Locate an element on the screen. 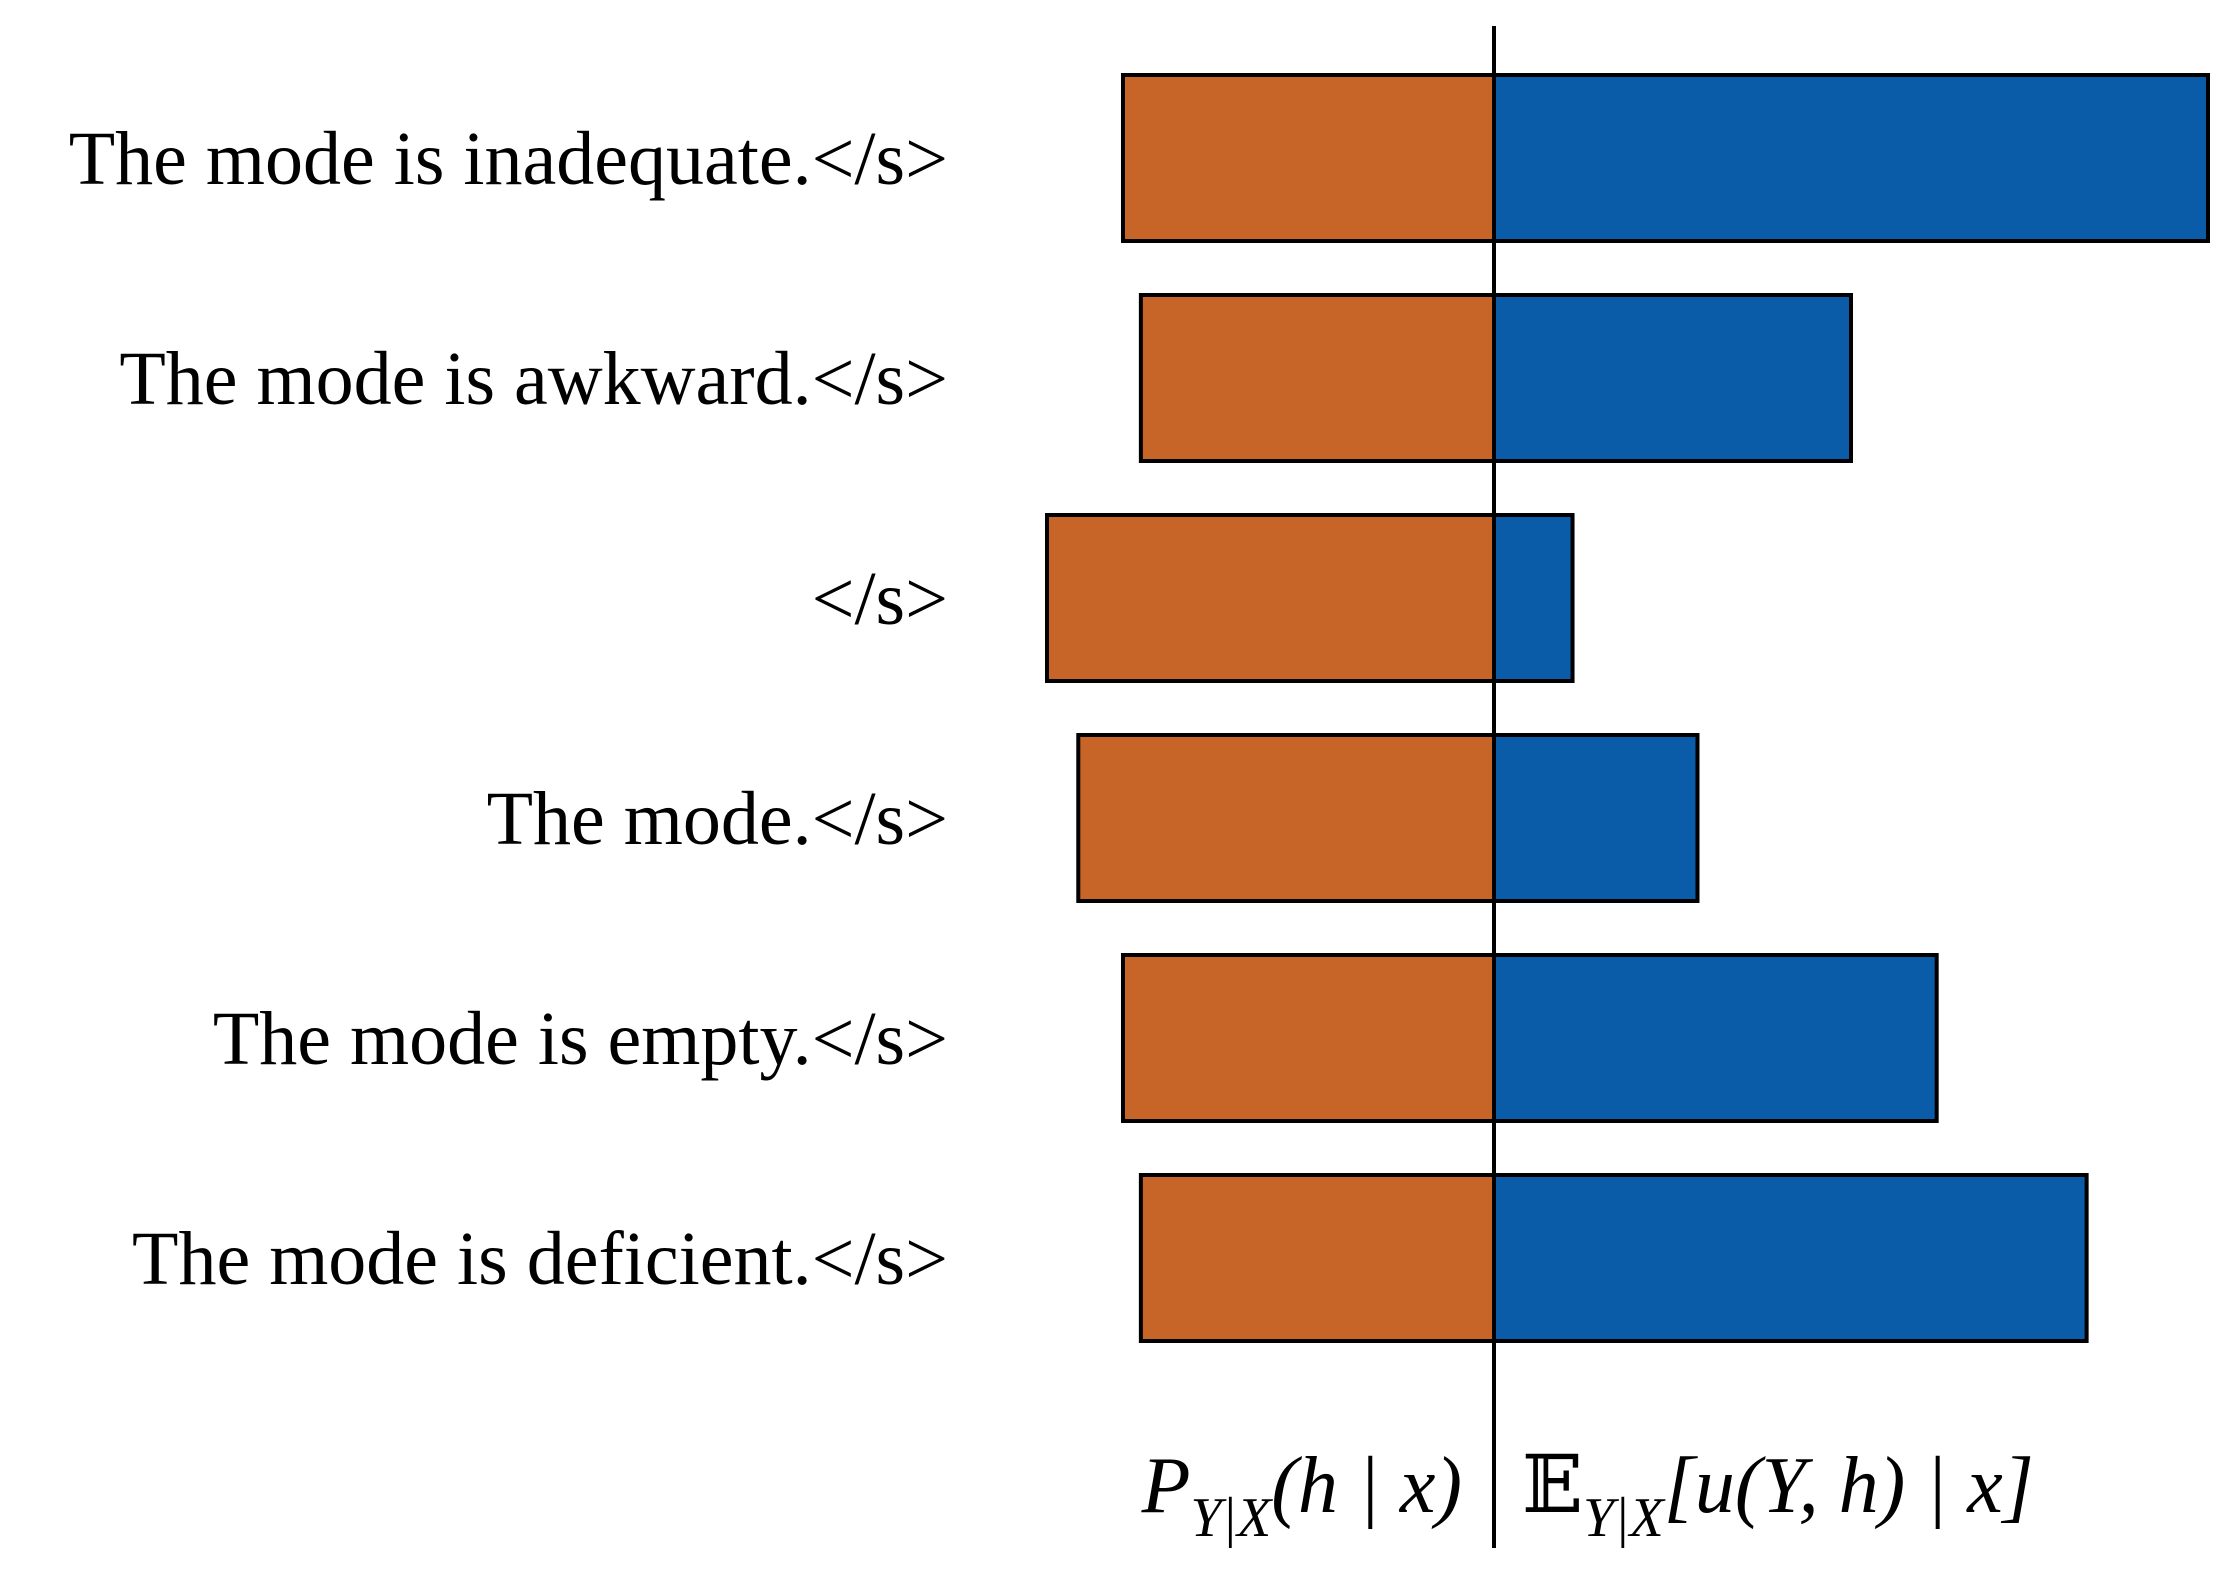 The image size is (2230, 1587). category-label-3: The mode.</s> is located at coordinates (717, 819).